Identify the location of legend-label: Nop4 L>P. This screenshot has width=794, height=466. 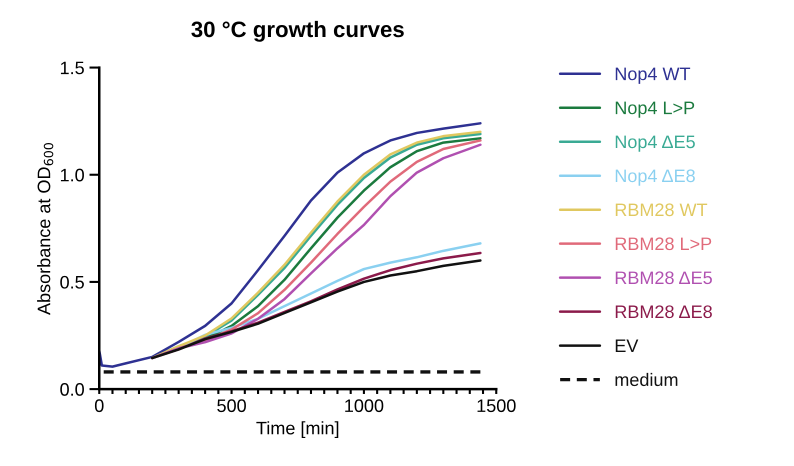
(655, 110).